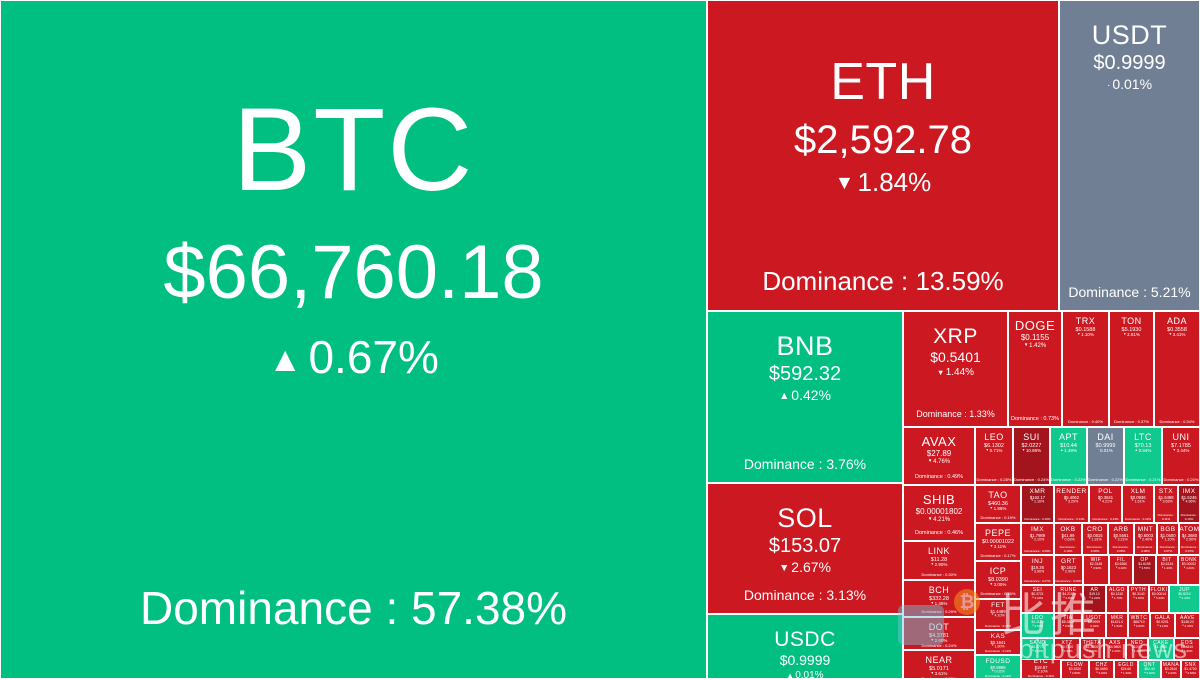 The image size is (1200, 679). What do you see at coordinates (805, 346) in the screenshot?
I see `tile-symbol: BNB` at bounding box center [805, 346].